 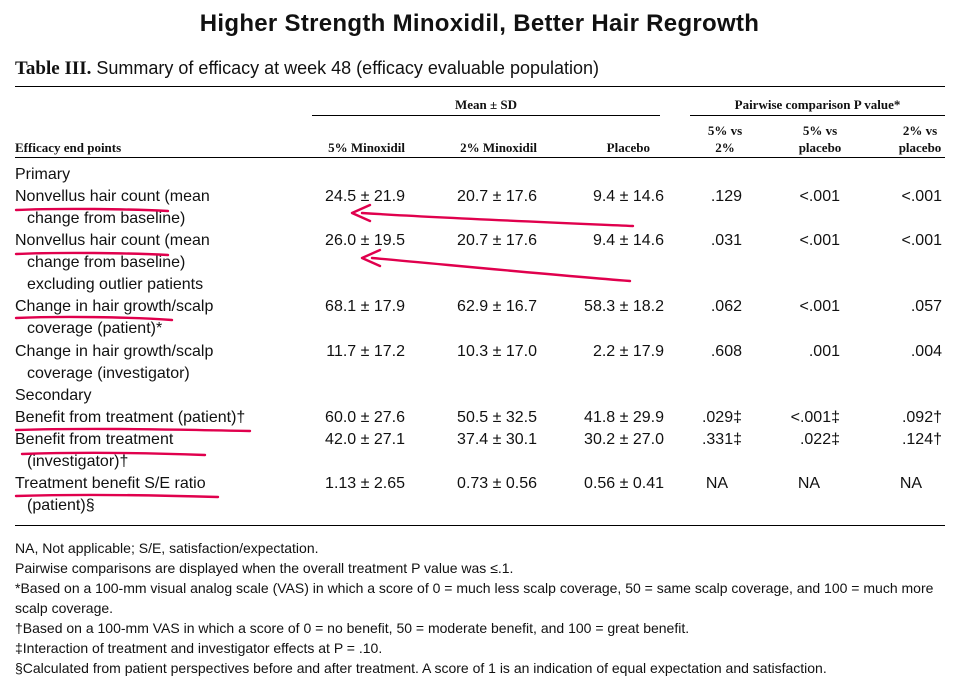 I want to click on cell-p1: .331‡, so click(x=721, y=439).